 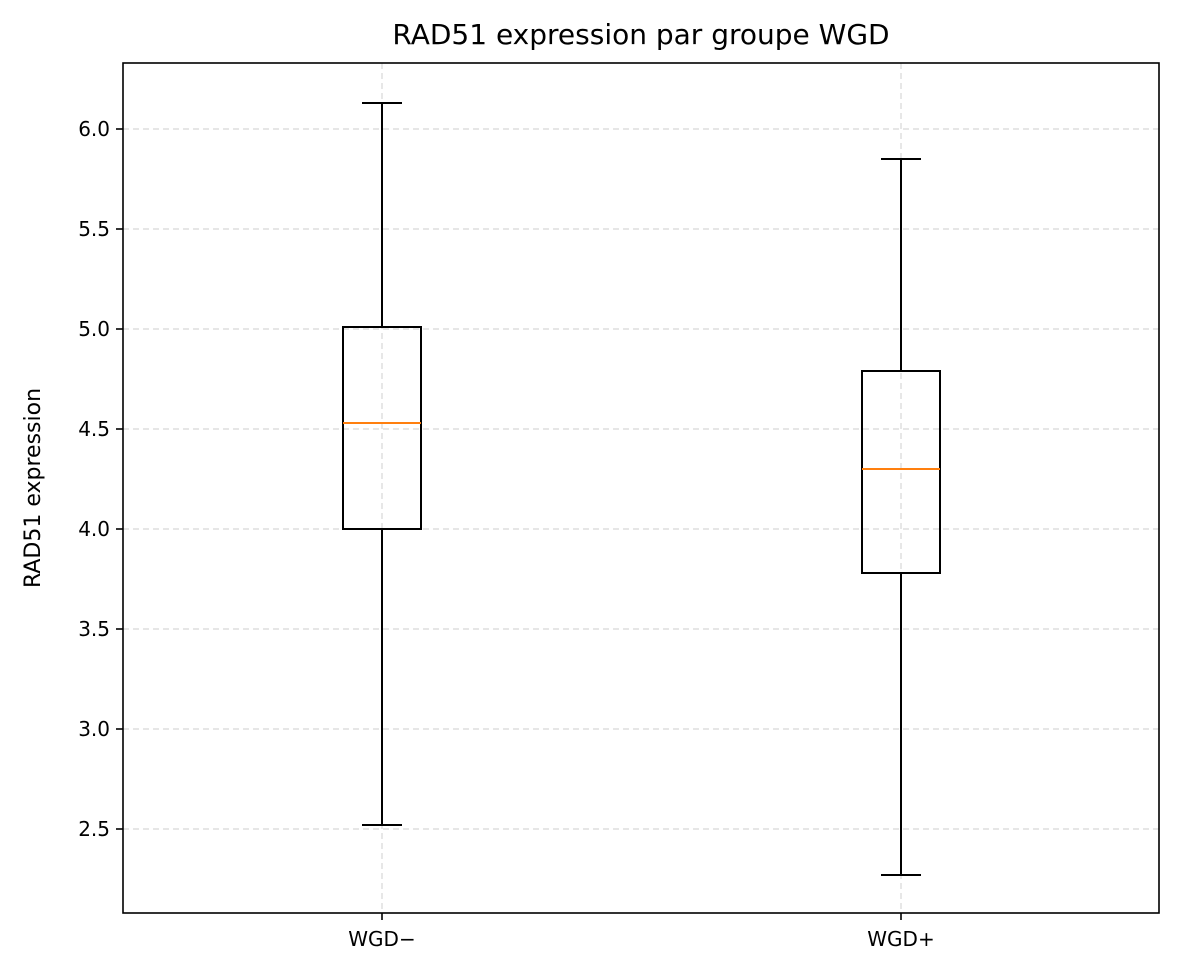 What do you see at coordinates (640, 34) in the screenshot?
I see `chart-title: RAD51 expression par groupe WGD` at bounding box center [640, 34].